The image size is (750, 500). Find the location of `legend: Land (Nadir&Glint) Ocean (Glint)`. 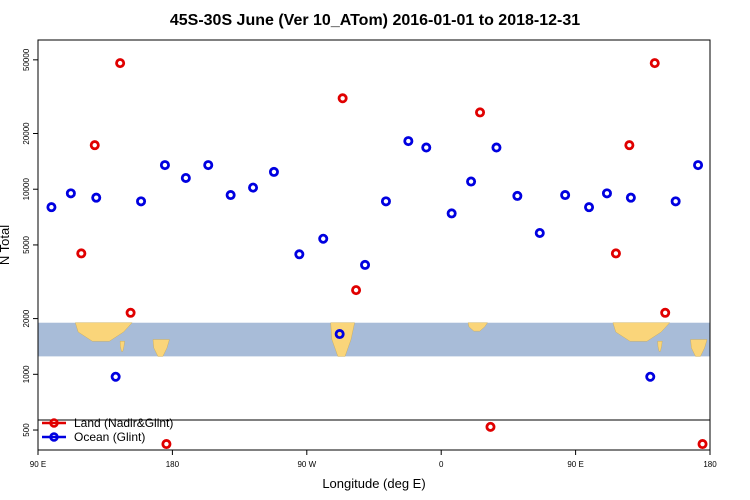

legend: Land (Nadir&Glint) Ocean (Glint) is located at coordinates (374, 430).